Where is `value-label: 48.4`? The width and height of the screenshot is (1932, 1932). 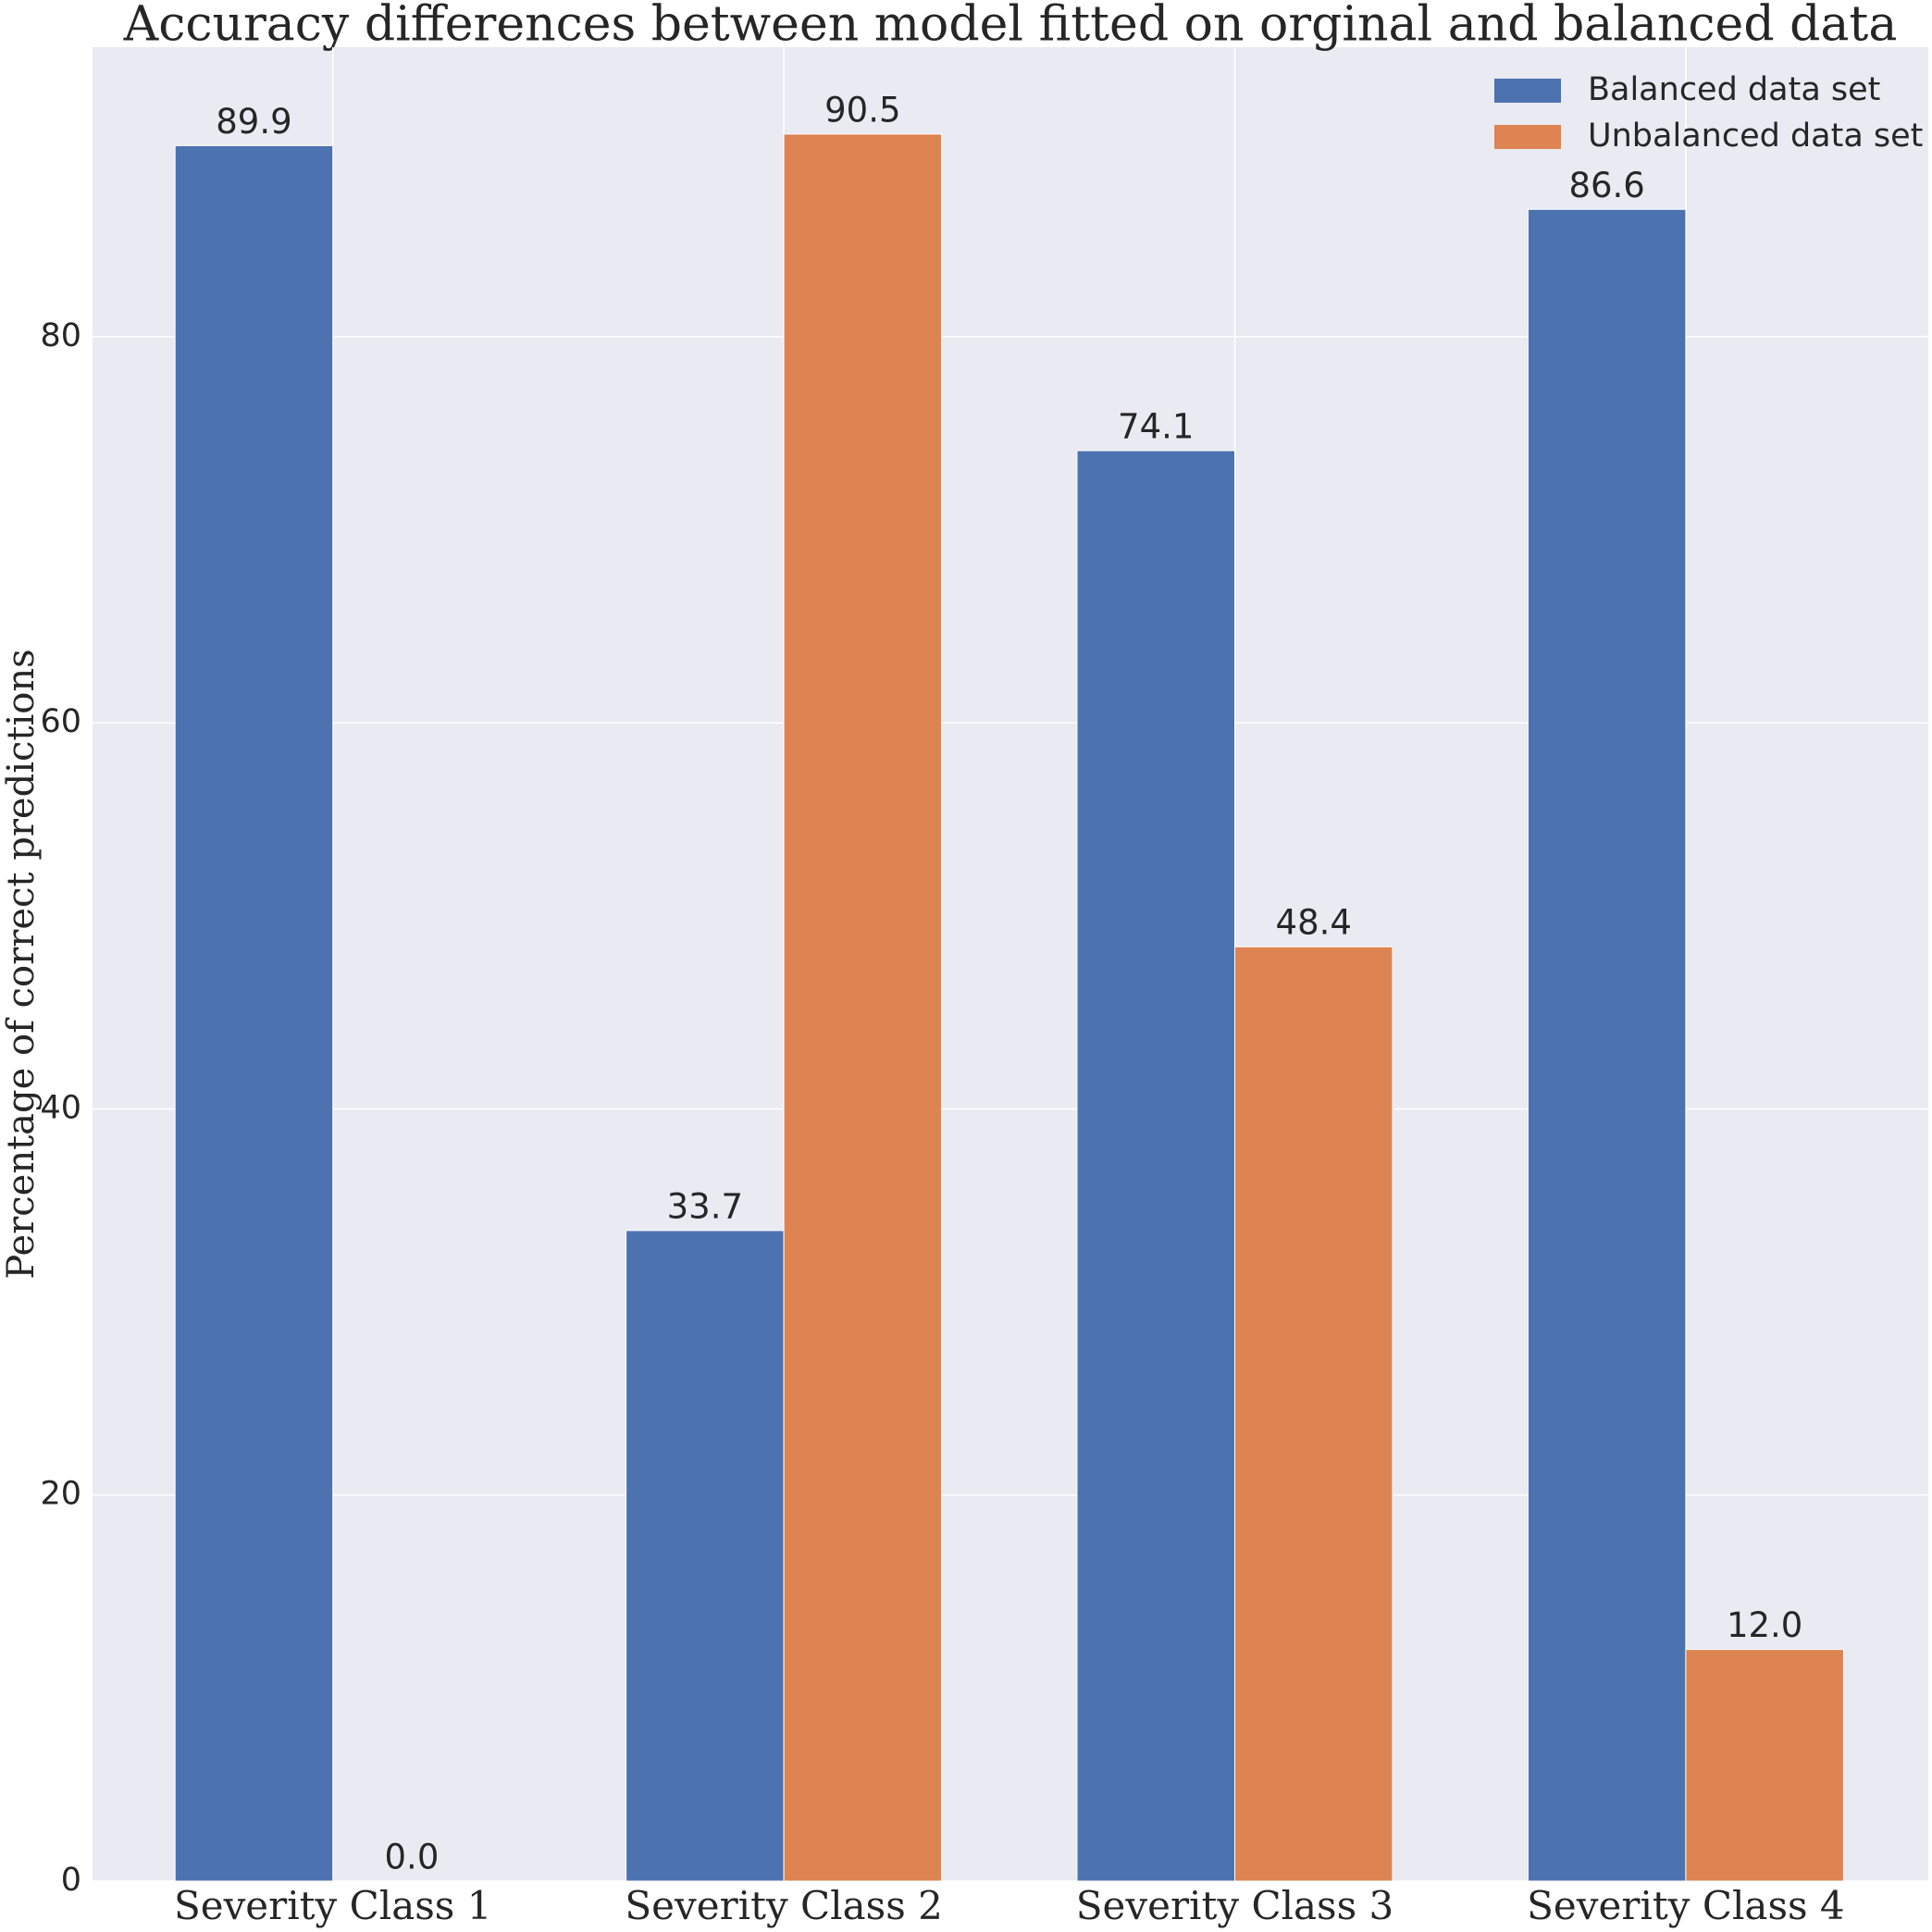 value-label: 48.4 is located at coordinates (1314, 923).